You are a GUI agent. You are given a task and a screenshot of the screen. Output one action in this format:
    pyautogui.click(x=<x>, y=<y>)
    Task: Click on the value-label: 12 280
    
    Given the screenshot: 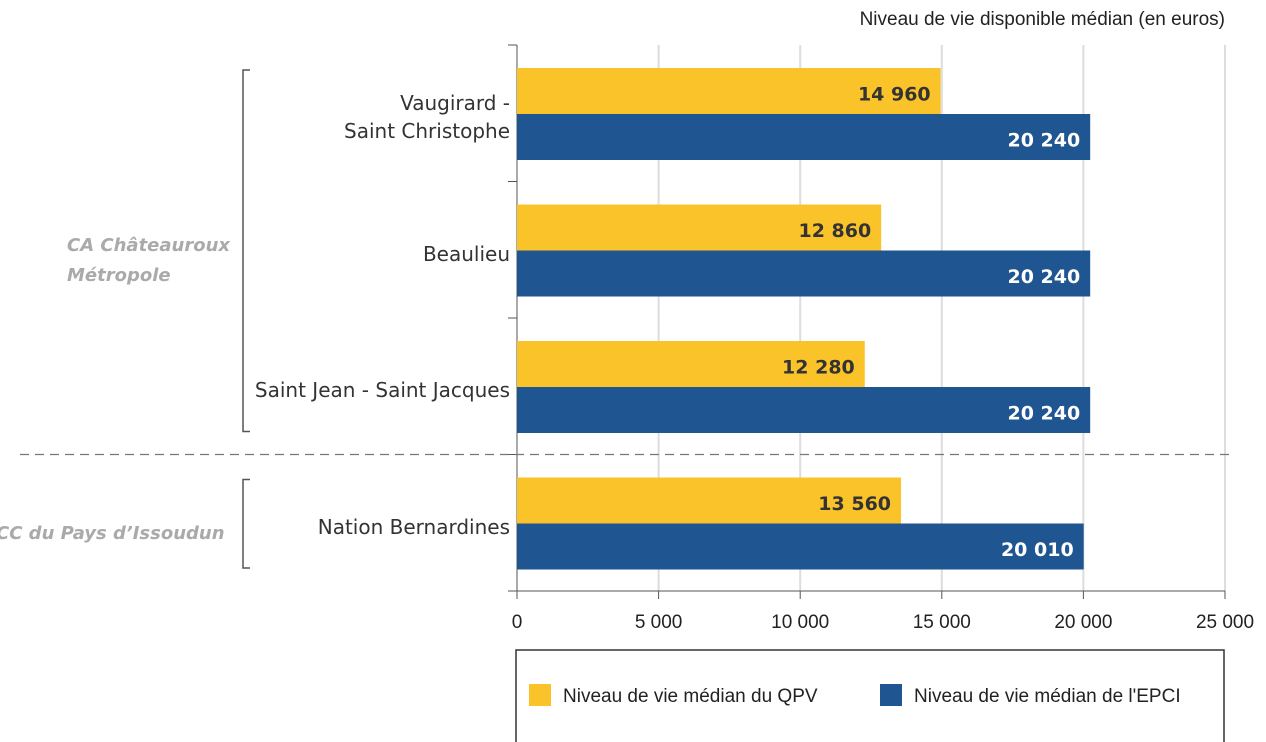 What is the action you would take?
    pyautogui.click(x=818, y=368)
    